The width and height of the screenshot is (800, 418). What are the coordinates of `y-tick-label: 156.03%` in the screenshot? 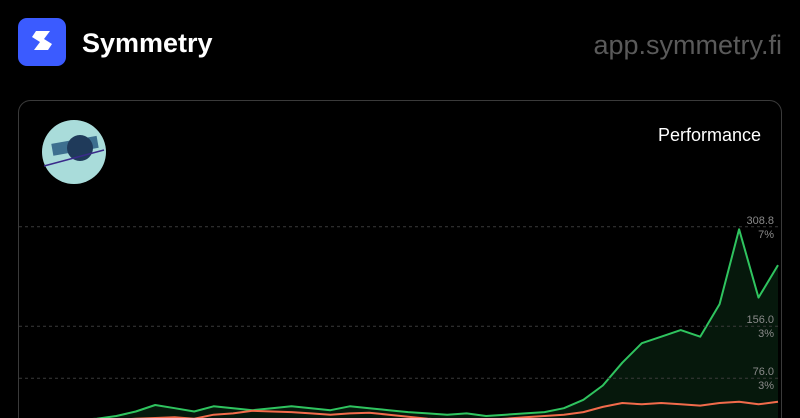 It's located at (760, 327).